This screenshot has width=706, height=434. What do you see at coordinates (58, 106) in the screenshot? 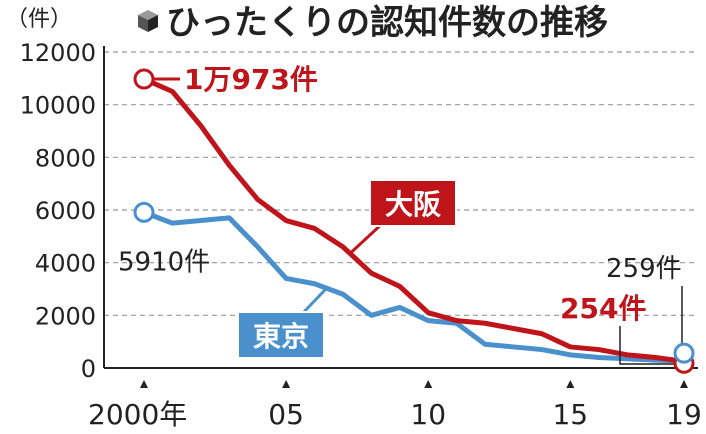
I see `y-tick-label: 10000` at bounding box center [58, 106].